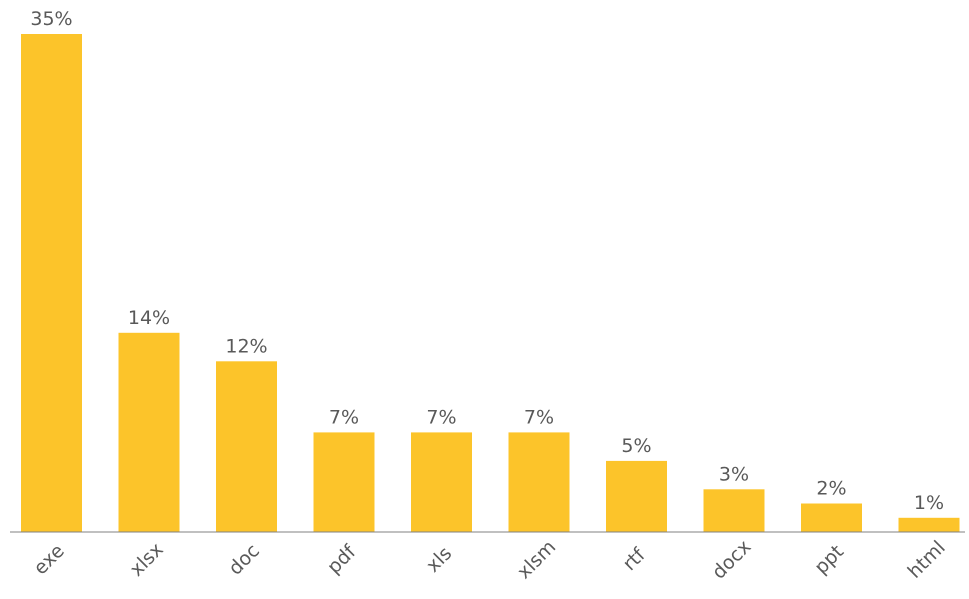 This screenshot has width=969, height=599. What do you see at coordinates (536, 559) in the screenshot?
I see `category-label-xlsm: xlsm` at bounding box center [536, 559].